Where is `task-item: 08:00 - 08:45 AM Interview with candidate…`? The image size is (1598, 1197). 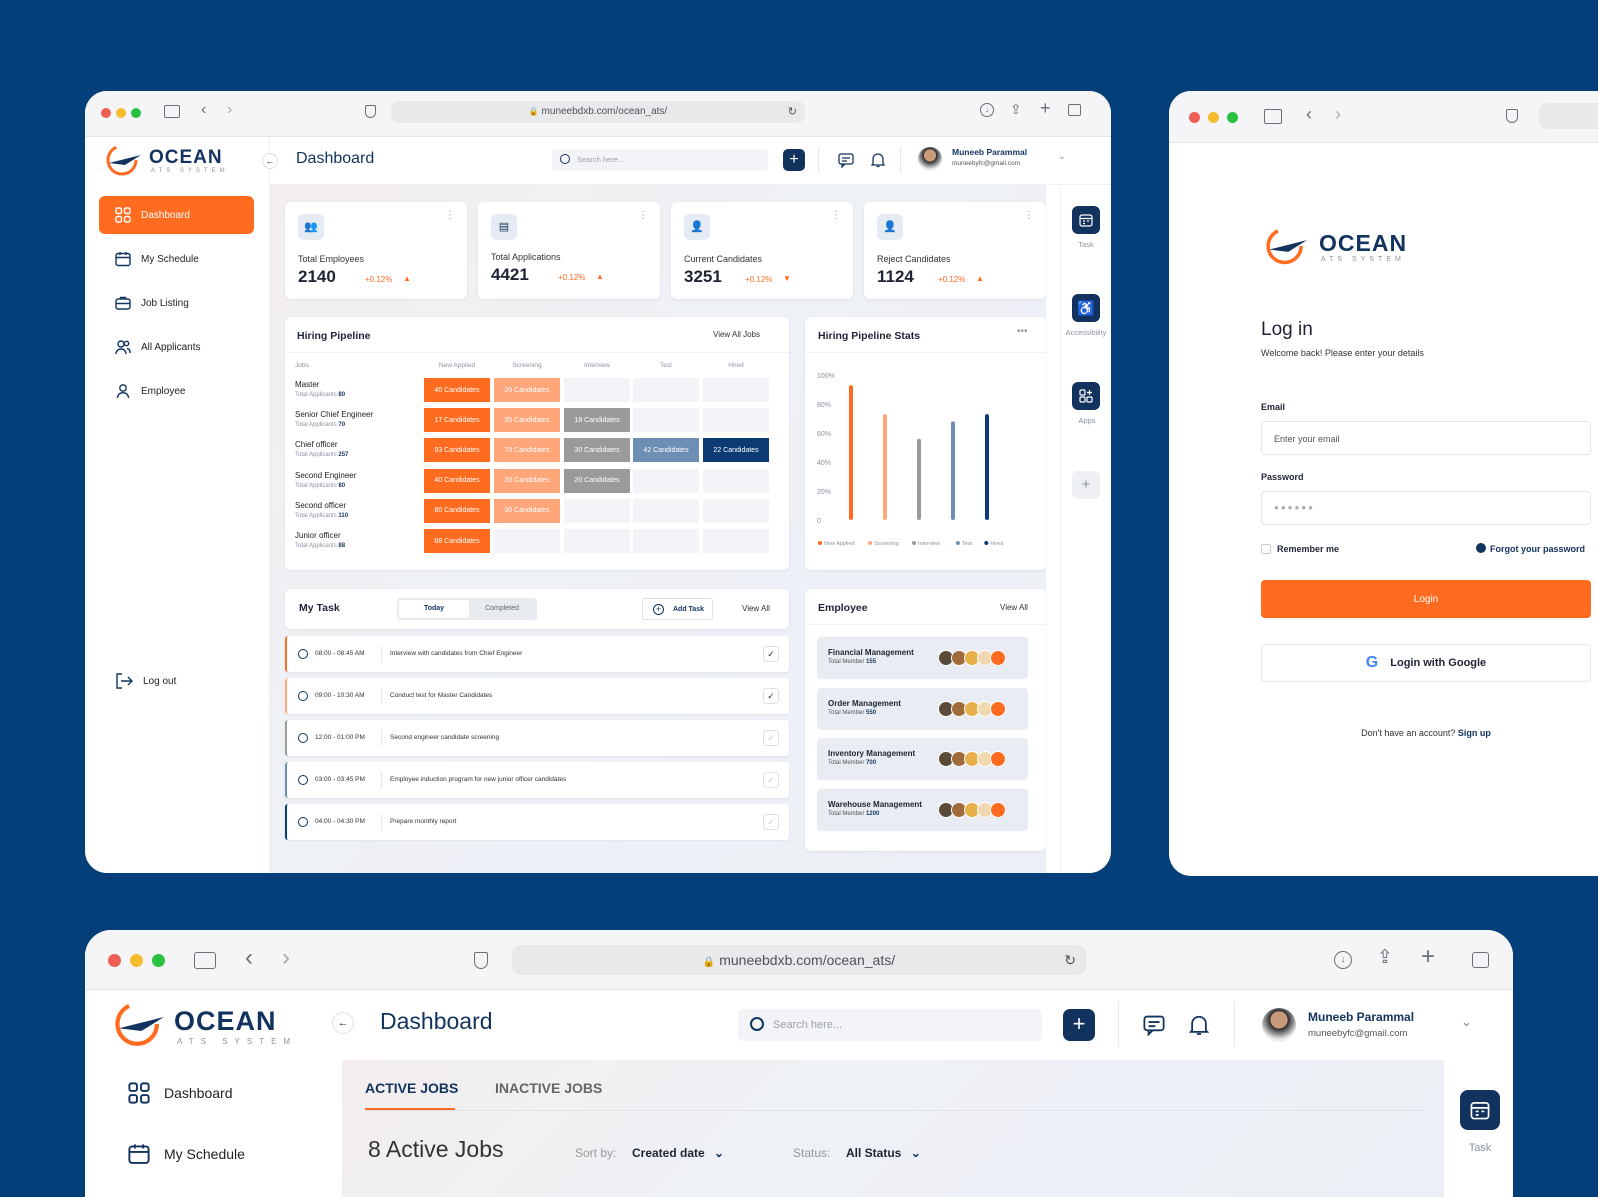
task-item: 08:00 - 08:45 AM Interview with candidate… is located at coordinates (537, 654).